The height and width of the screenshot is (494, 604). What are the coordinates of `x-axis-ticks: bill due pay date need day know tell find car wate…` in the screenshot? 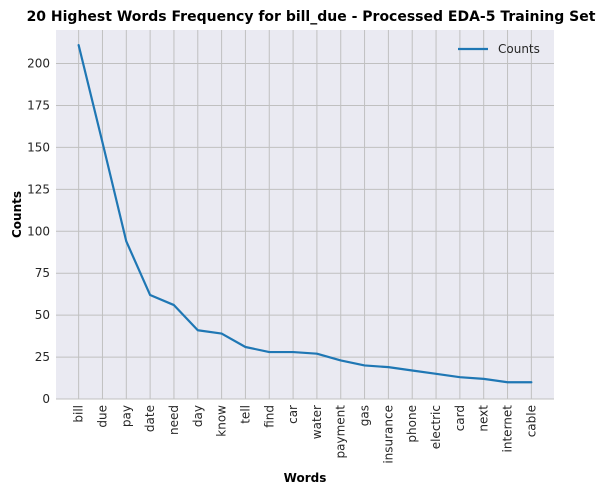 It's located at (305, 434).